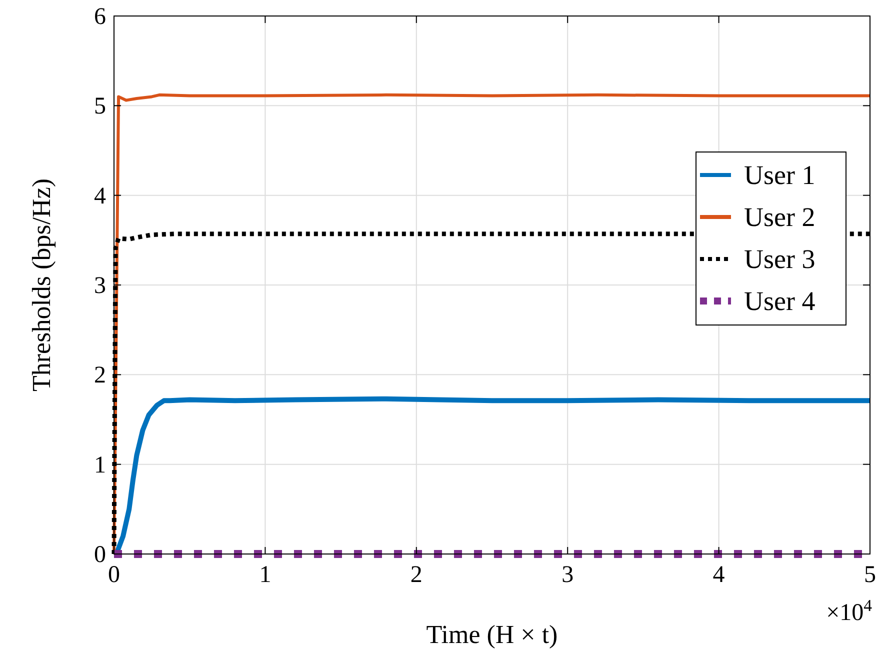 This screenshot has width=879, height=665. What do you see at coordinates (780, 175) in the screenshot?
I see `legend-label: User 1` at bounding box center [780, 175].